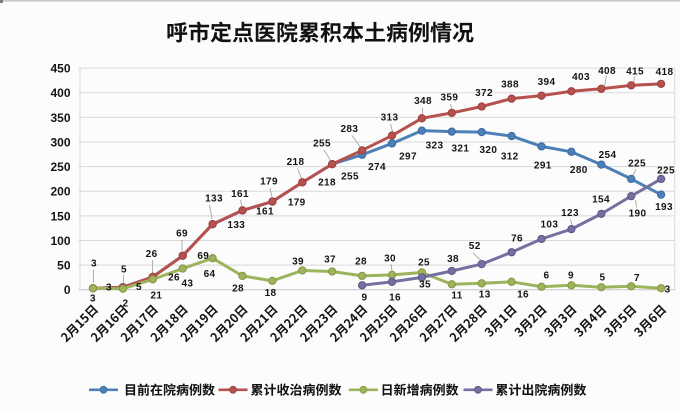 This screenshot has width=680, height=418. I want to click on svg-text: 39, so click(298, 262).